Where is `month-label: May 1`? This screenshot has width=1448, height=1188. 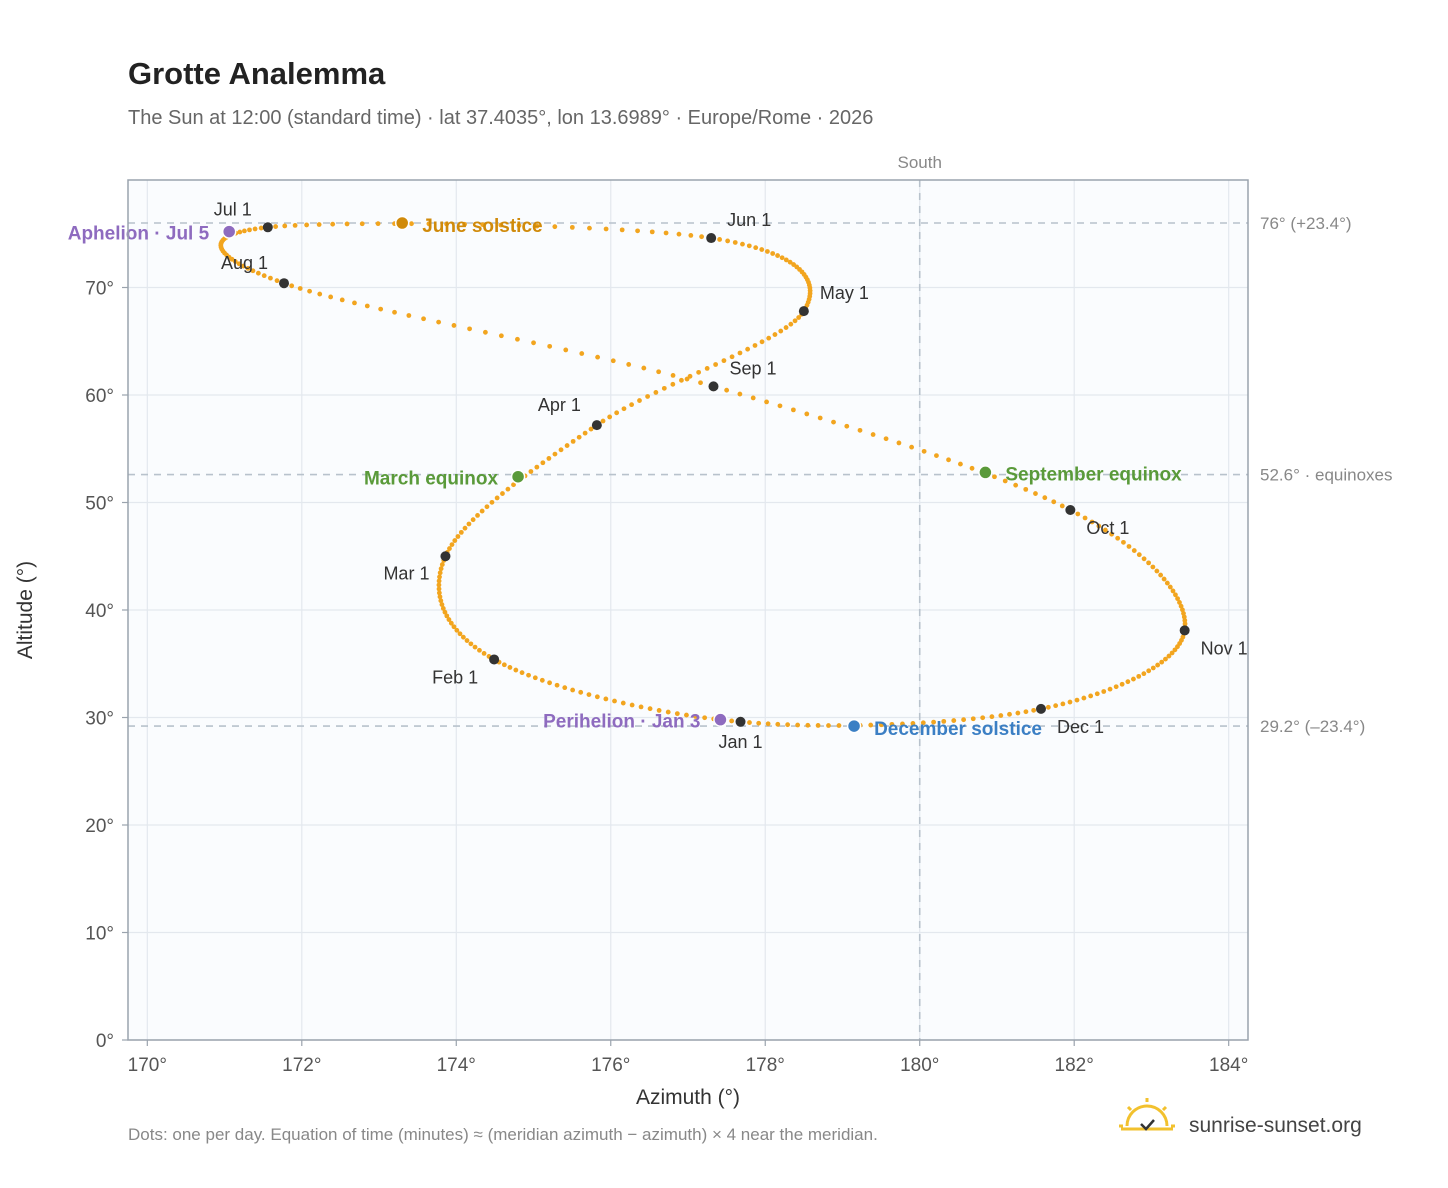 month-label: May 1 is located at coordinates (844, 293).